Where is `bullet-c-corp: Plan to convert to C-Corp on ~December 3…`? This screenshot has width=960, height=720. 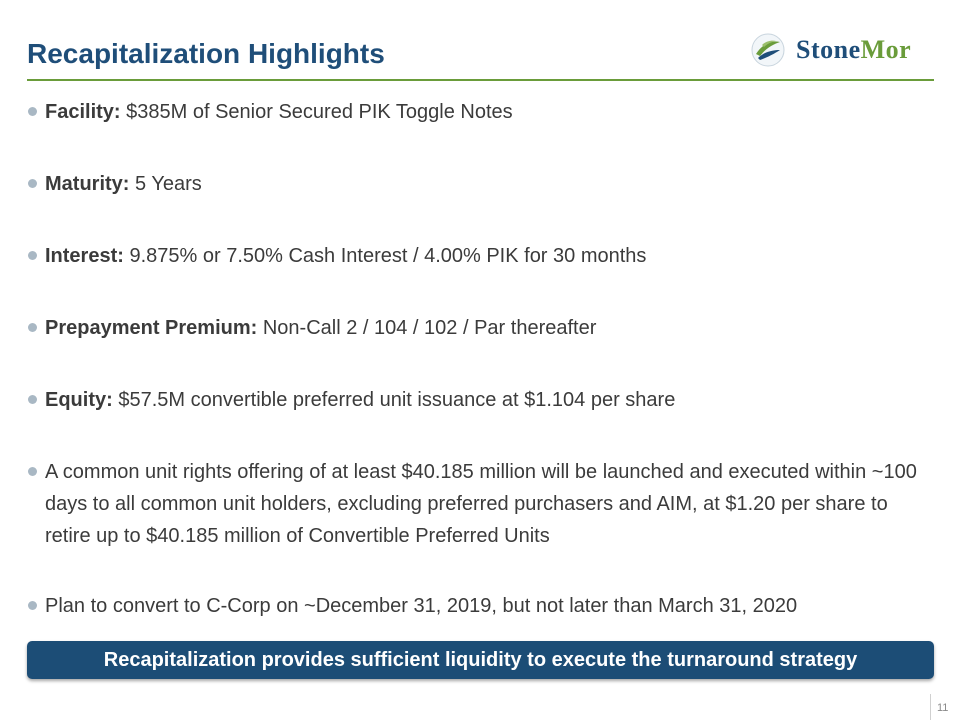 bullet-c-corp: Plan to convert to C-Corp on ~December 3… is located at coordinates (478, 606).